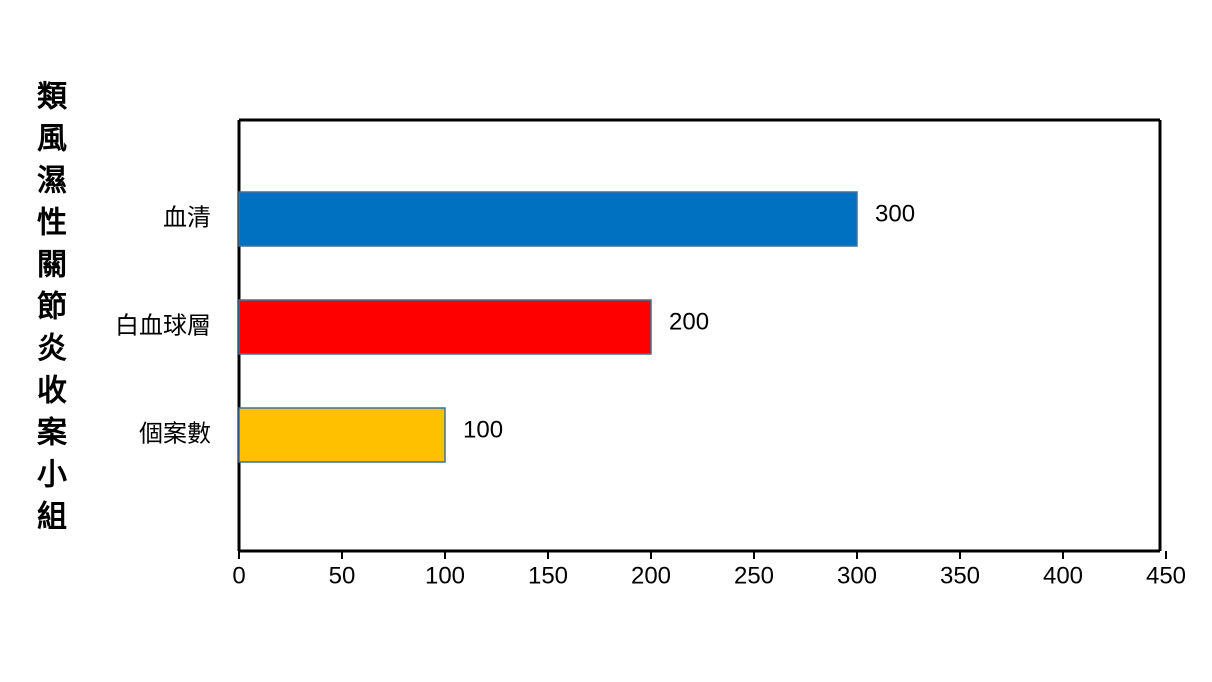 The image size is (1212, 682). Describe the element at coordinates (238, 575) in the screenshot. I see `x-tick-label: 0` at that location.